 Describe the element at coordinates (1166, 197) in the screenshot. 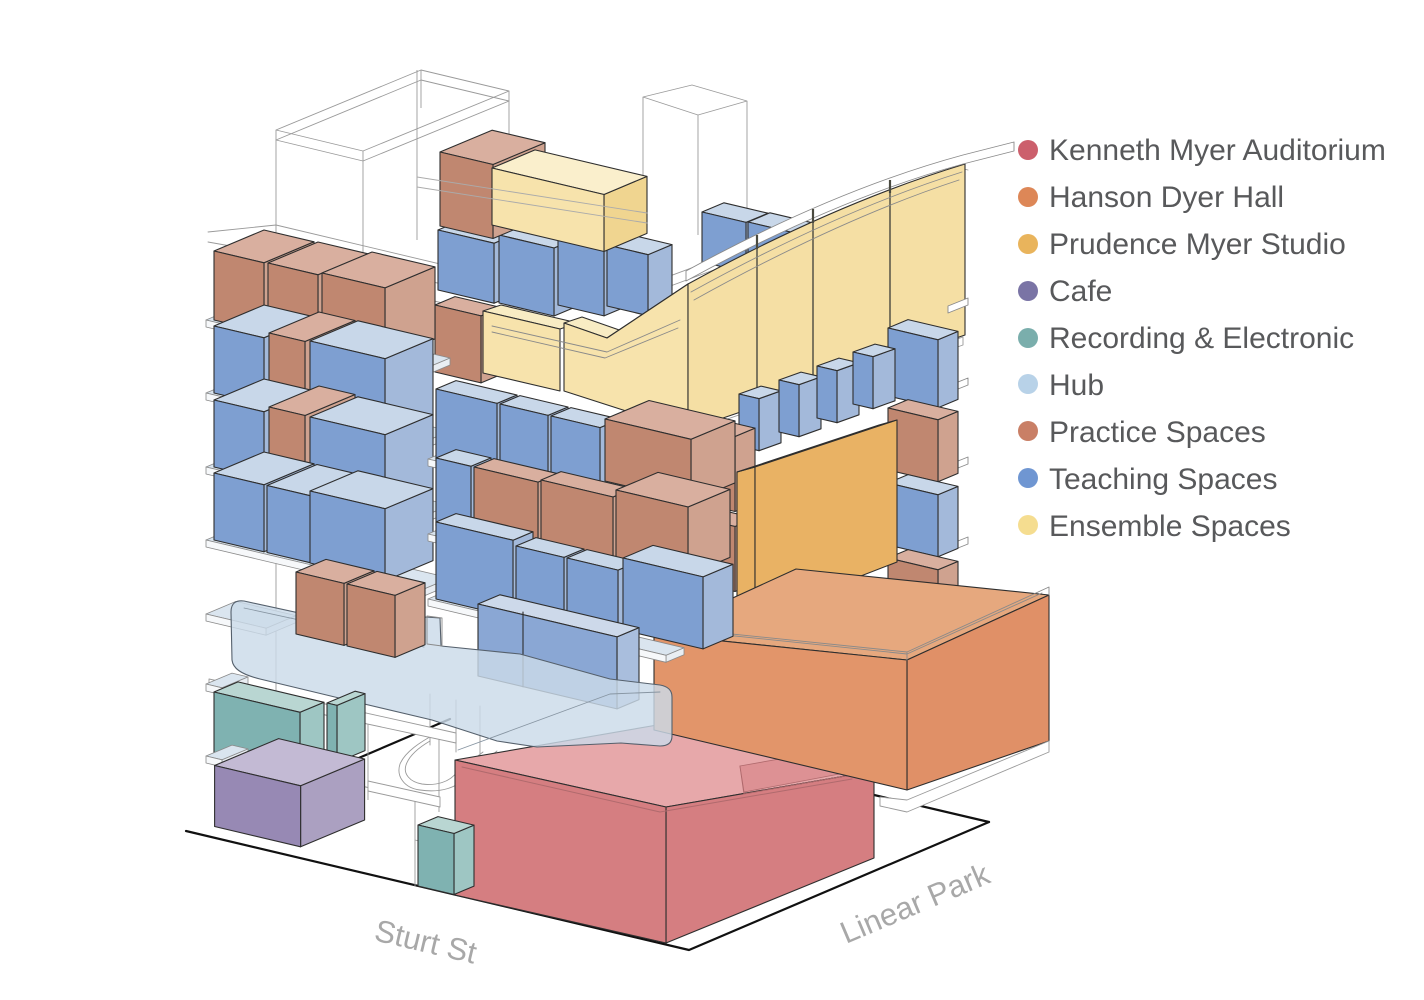

I see `svg-text: Hanson Dyer Hall` at that location.